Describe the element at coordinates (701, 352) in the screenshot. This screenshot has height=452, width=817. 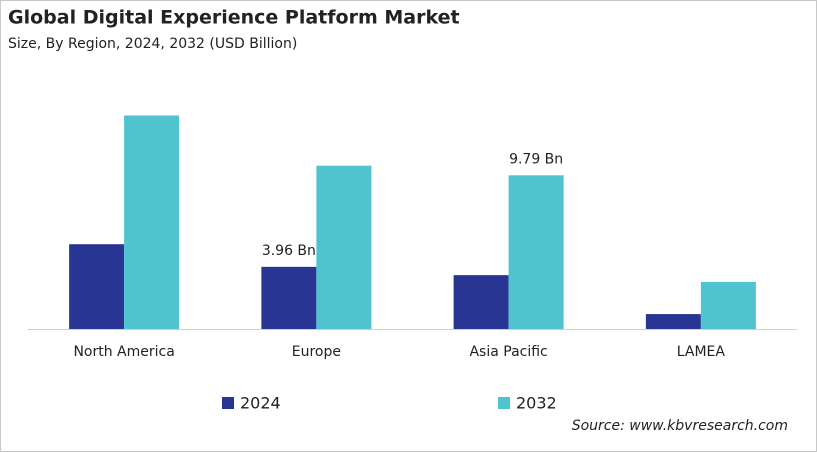
I see `x-tick-label: LAMEA` at that location.